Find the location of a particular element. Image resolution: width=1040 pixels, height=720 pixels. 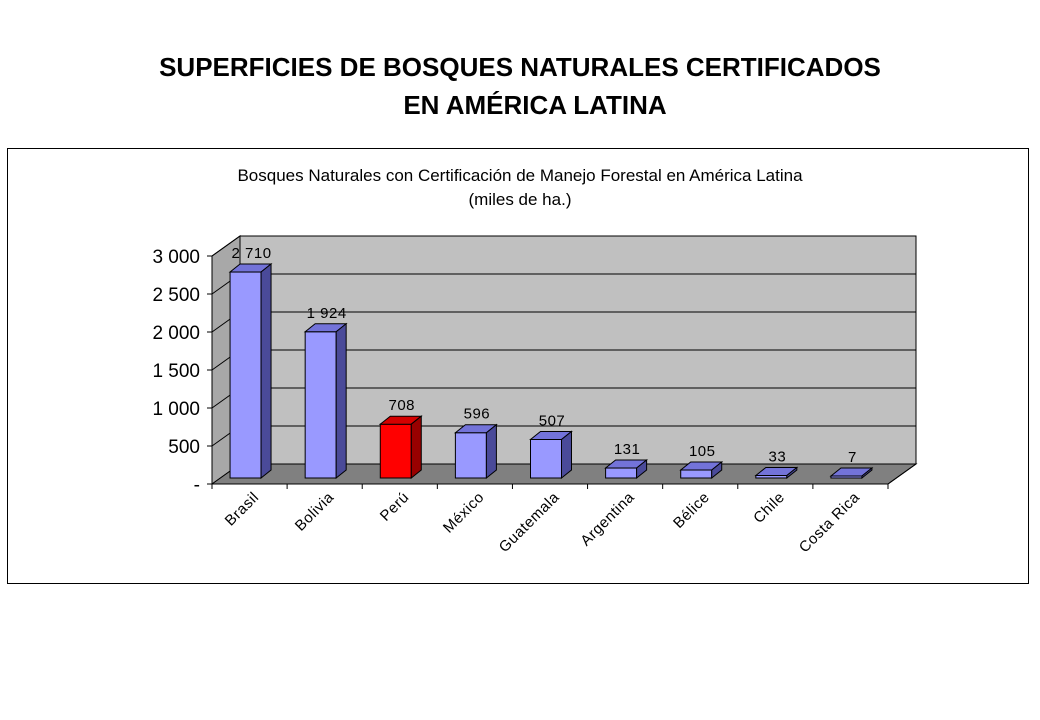

bar-value-label: 2 710 is located at coordinates (252, 253).